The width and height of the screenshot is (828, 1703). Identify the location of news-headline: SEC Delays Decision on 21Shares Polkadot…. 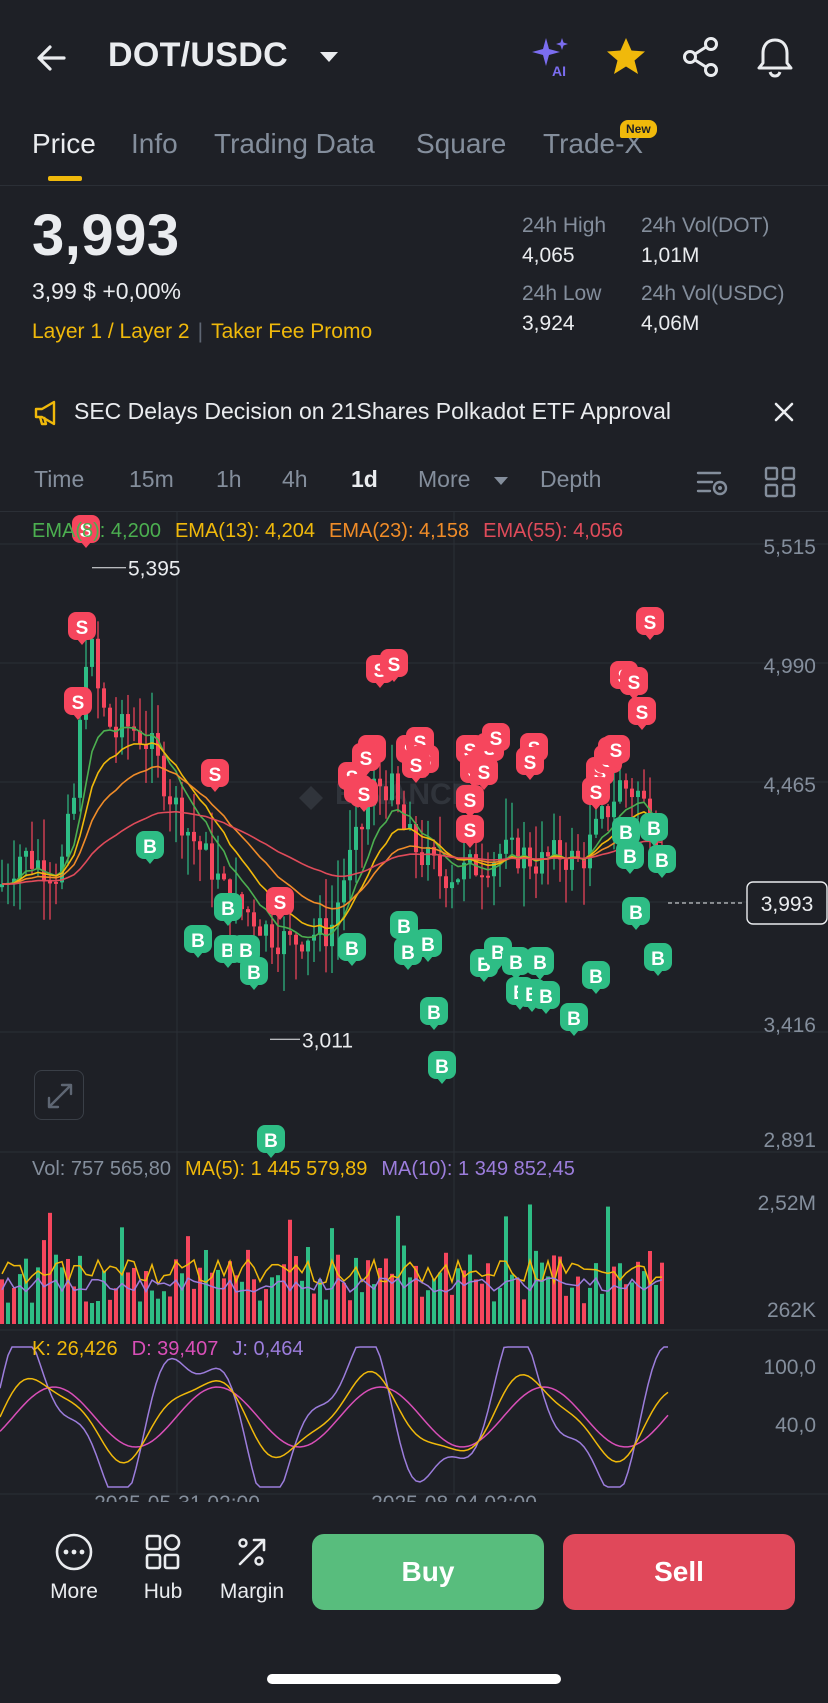
(373, 411).